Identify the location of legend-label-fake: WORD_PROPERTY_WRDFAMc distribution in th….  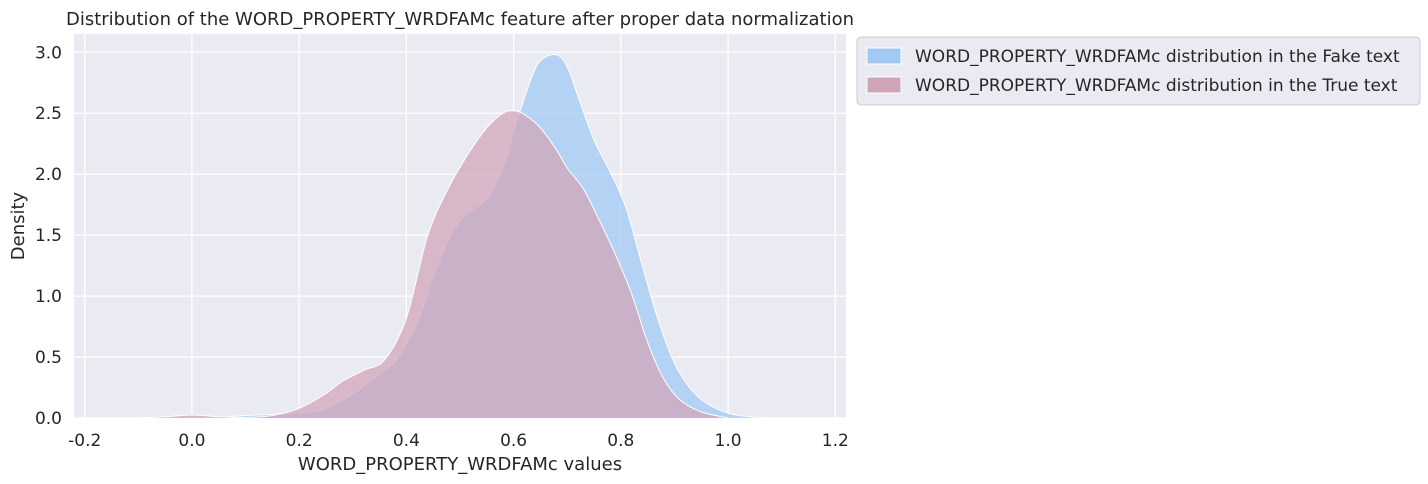
(1157, 57).